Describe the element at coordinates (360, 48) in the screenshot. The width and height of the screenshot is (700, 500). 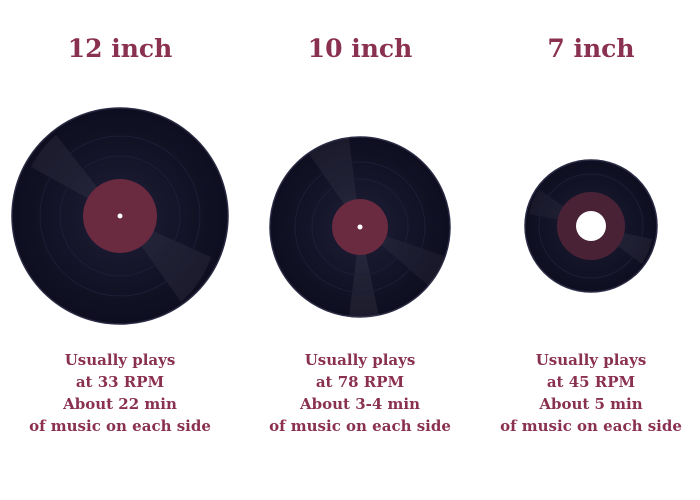
I see `record-title: 10 inch` at that location.